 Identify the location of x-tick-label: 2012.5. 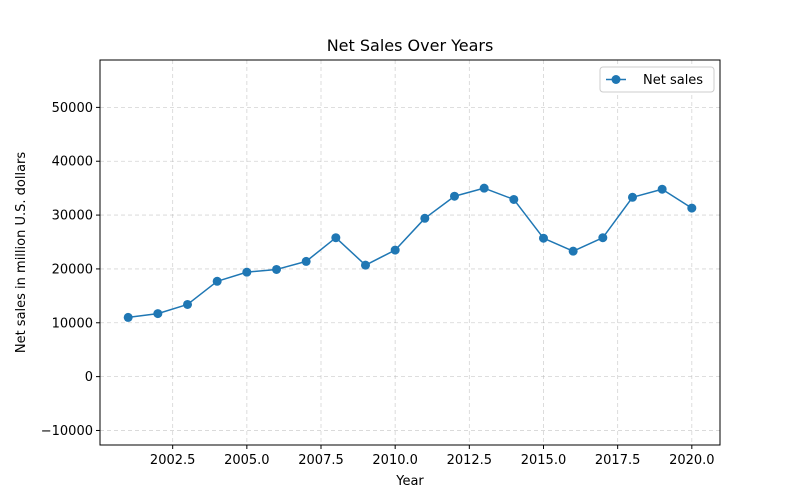
(470, 460).